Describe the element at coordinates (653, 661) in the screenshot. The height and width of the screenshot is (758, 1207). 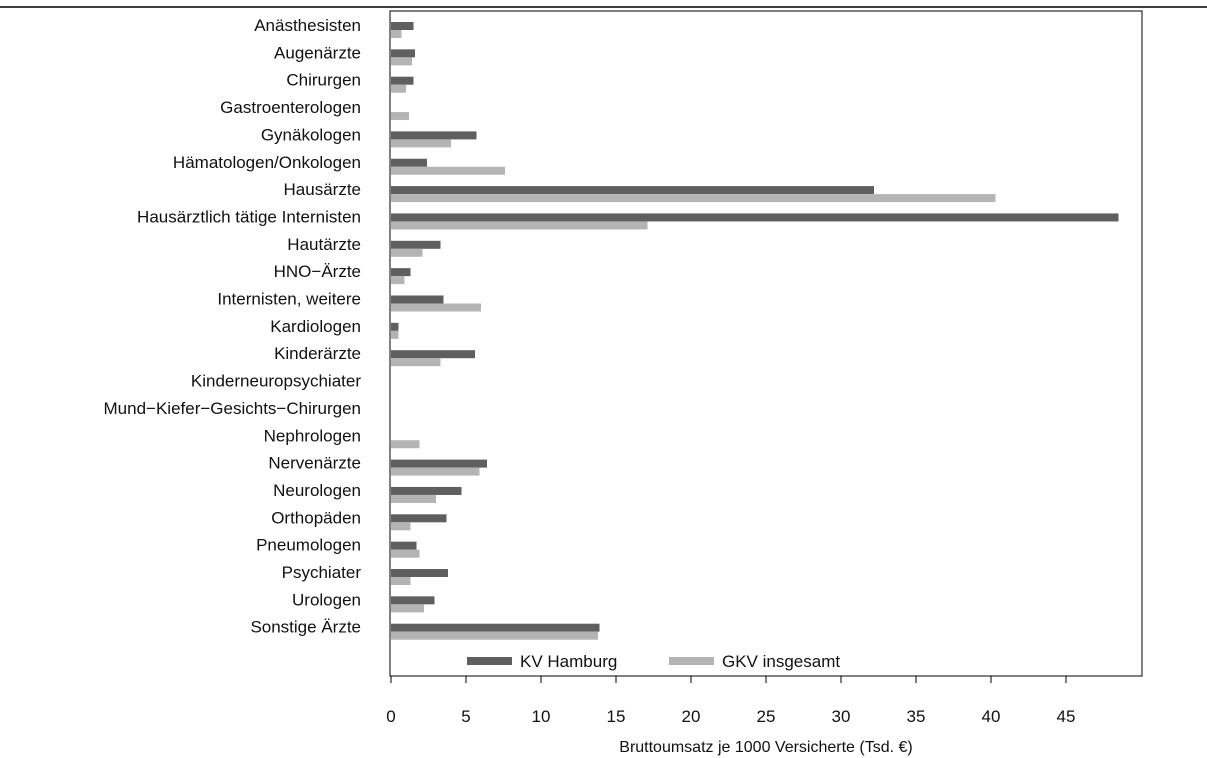
I see `legend: KV Hamburg GKV insgesamt` at that location.